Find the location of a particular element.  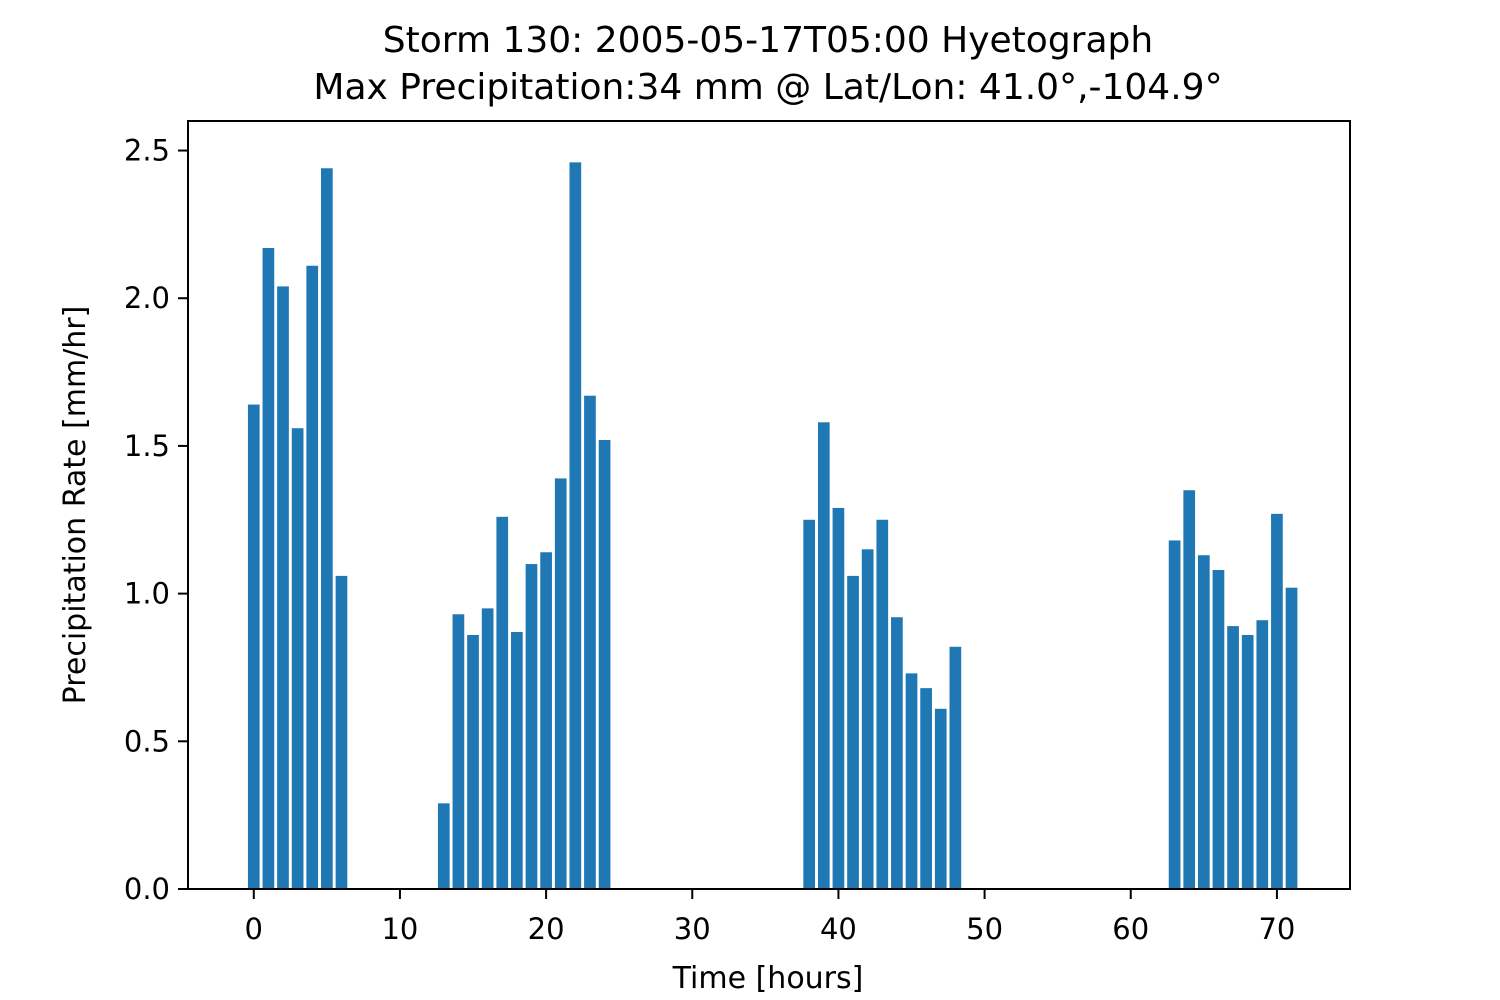

x-tick-label: 40 is located at coordinates (838, 929).